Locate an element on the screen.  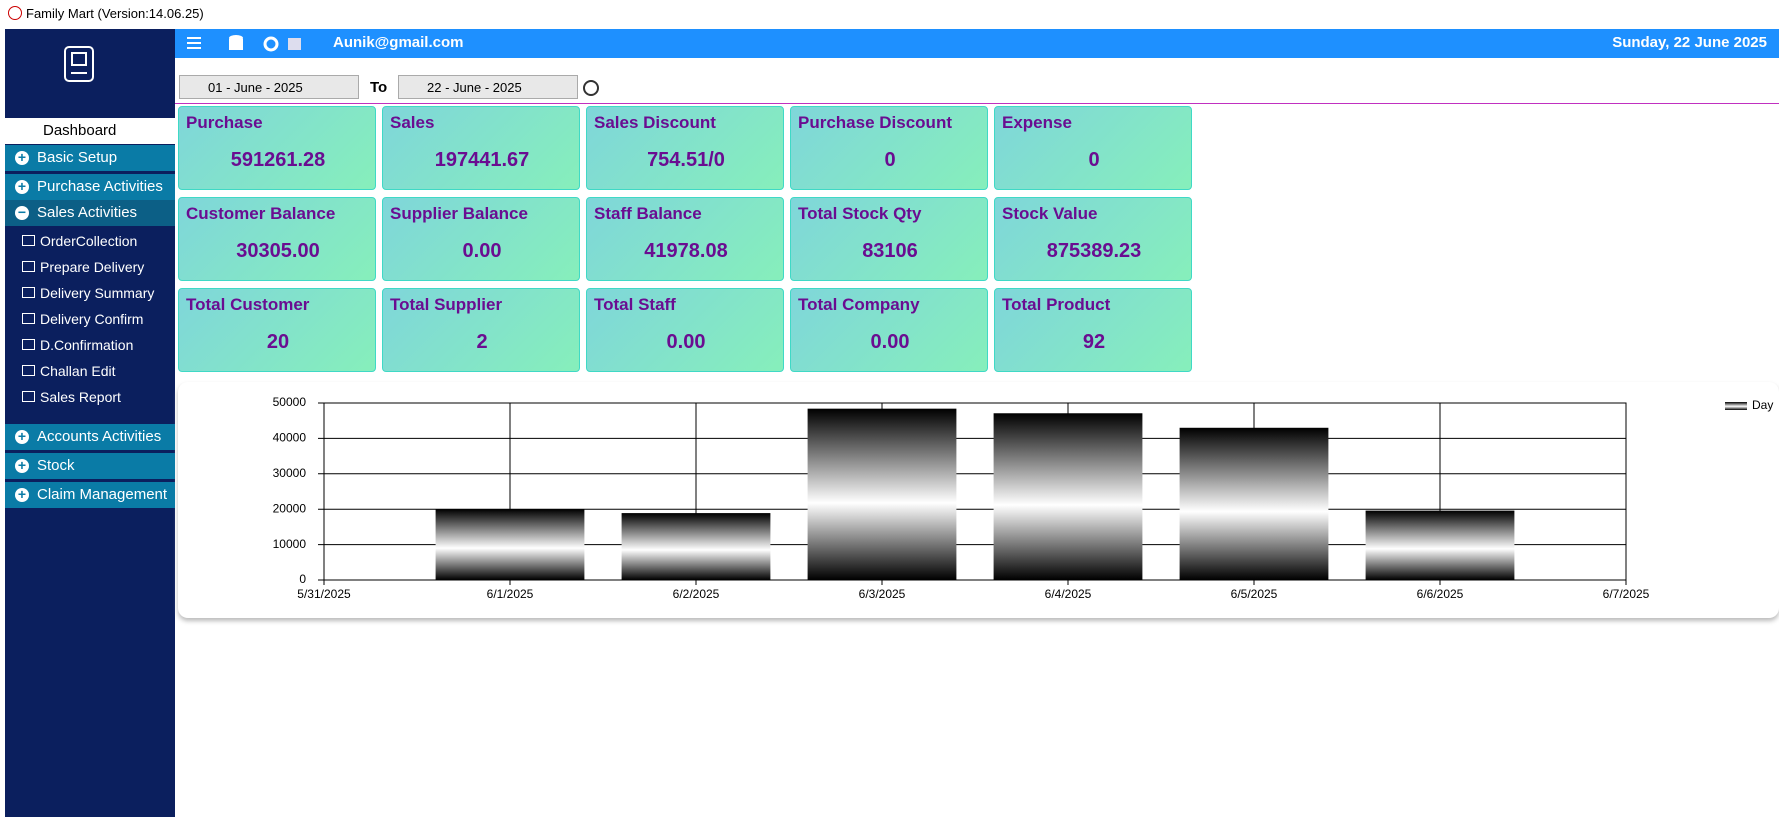
to-label: To is located at coordinates (379, 87).